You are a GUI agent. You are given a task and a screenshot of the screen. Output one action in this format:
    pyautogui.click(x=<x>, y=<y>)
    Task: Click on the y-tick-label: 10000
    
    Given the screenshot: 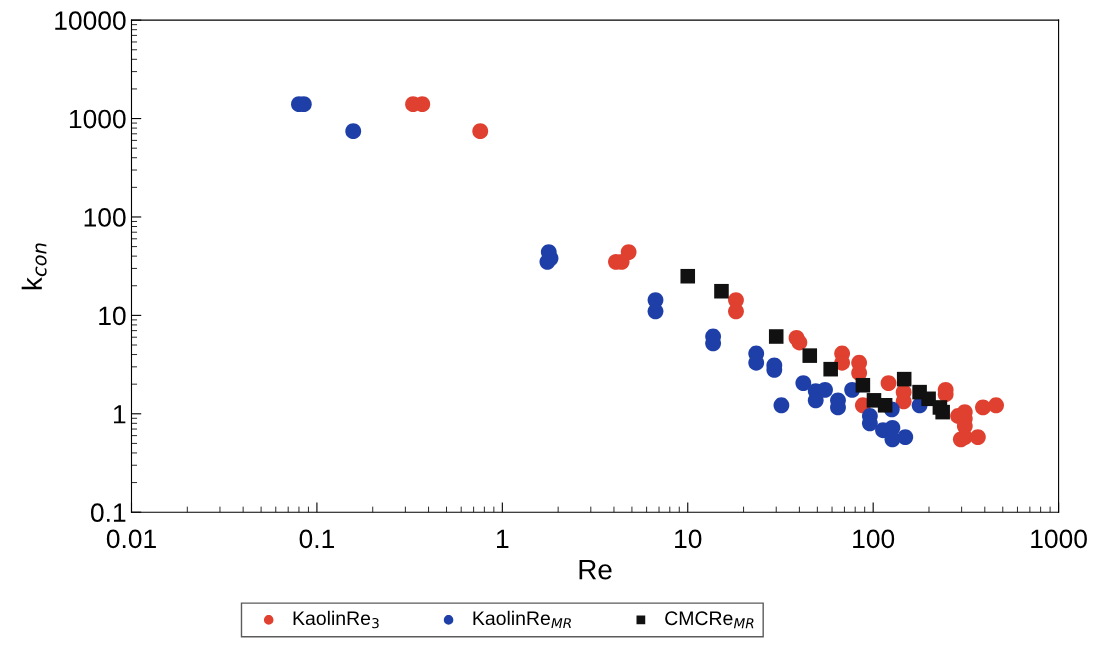 What is the action you would take?
    pyautogui.click(x=90, y=20)
    